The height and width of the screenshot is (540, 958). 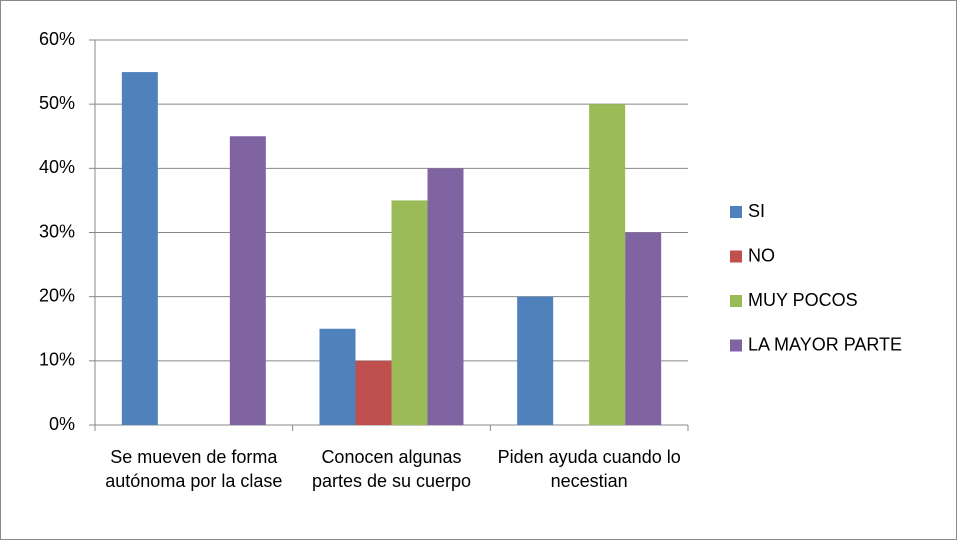 What do you see at coordinates (589, 469) in the screenshot?
I see `x-tick-label: Piden ayuda cuando lo necestian` at bounding box center [589, 469].